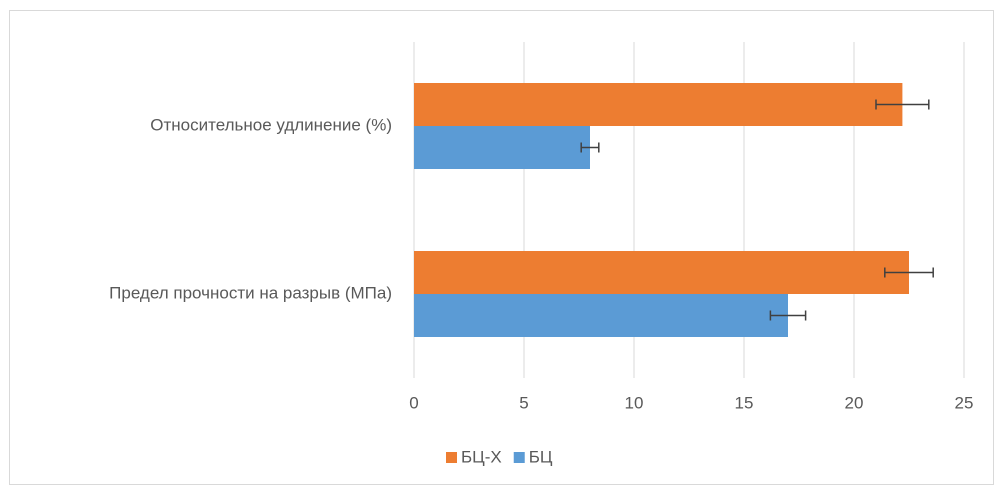  I want to click on category-label: Предел прочности на разрыв (МПа), so click(250, 292).